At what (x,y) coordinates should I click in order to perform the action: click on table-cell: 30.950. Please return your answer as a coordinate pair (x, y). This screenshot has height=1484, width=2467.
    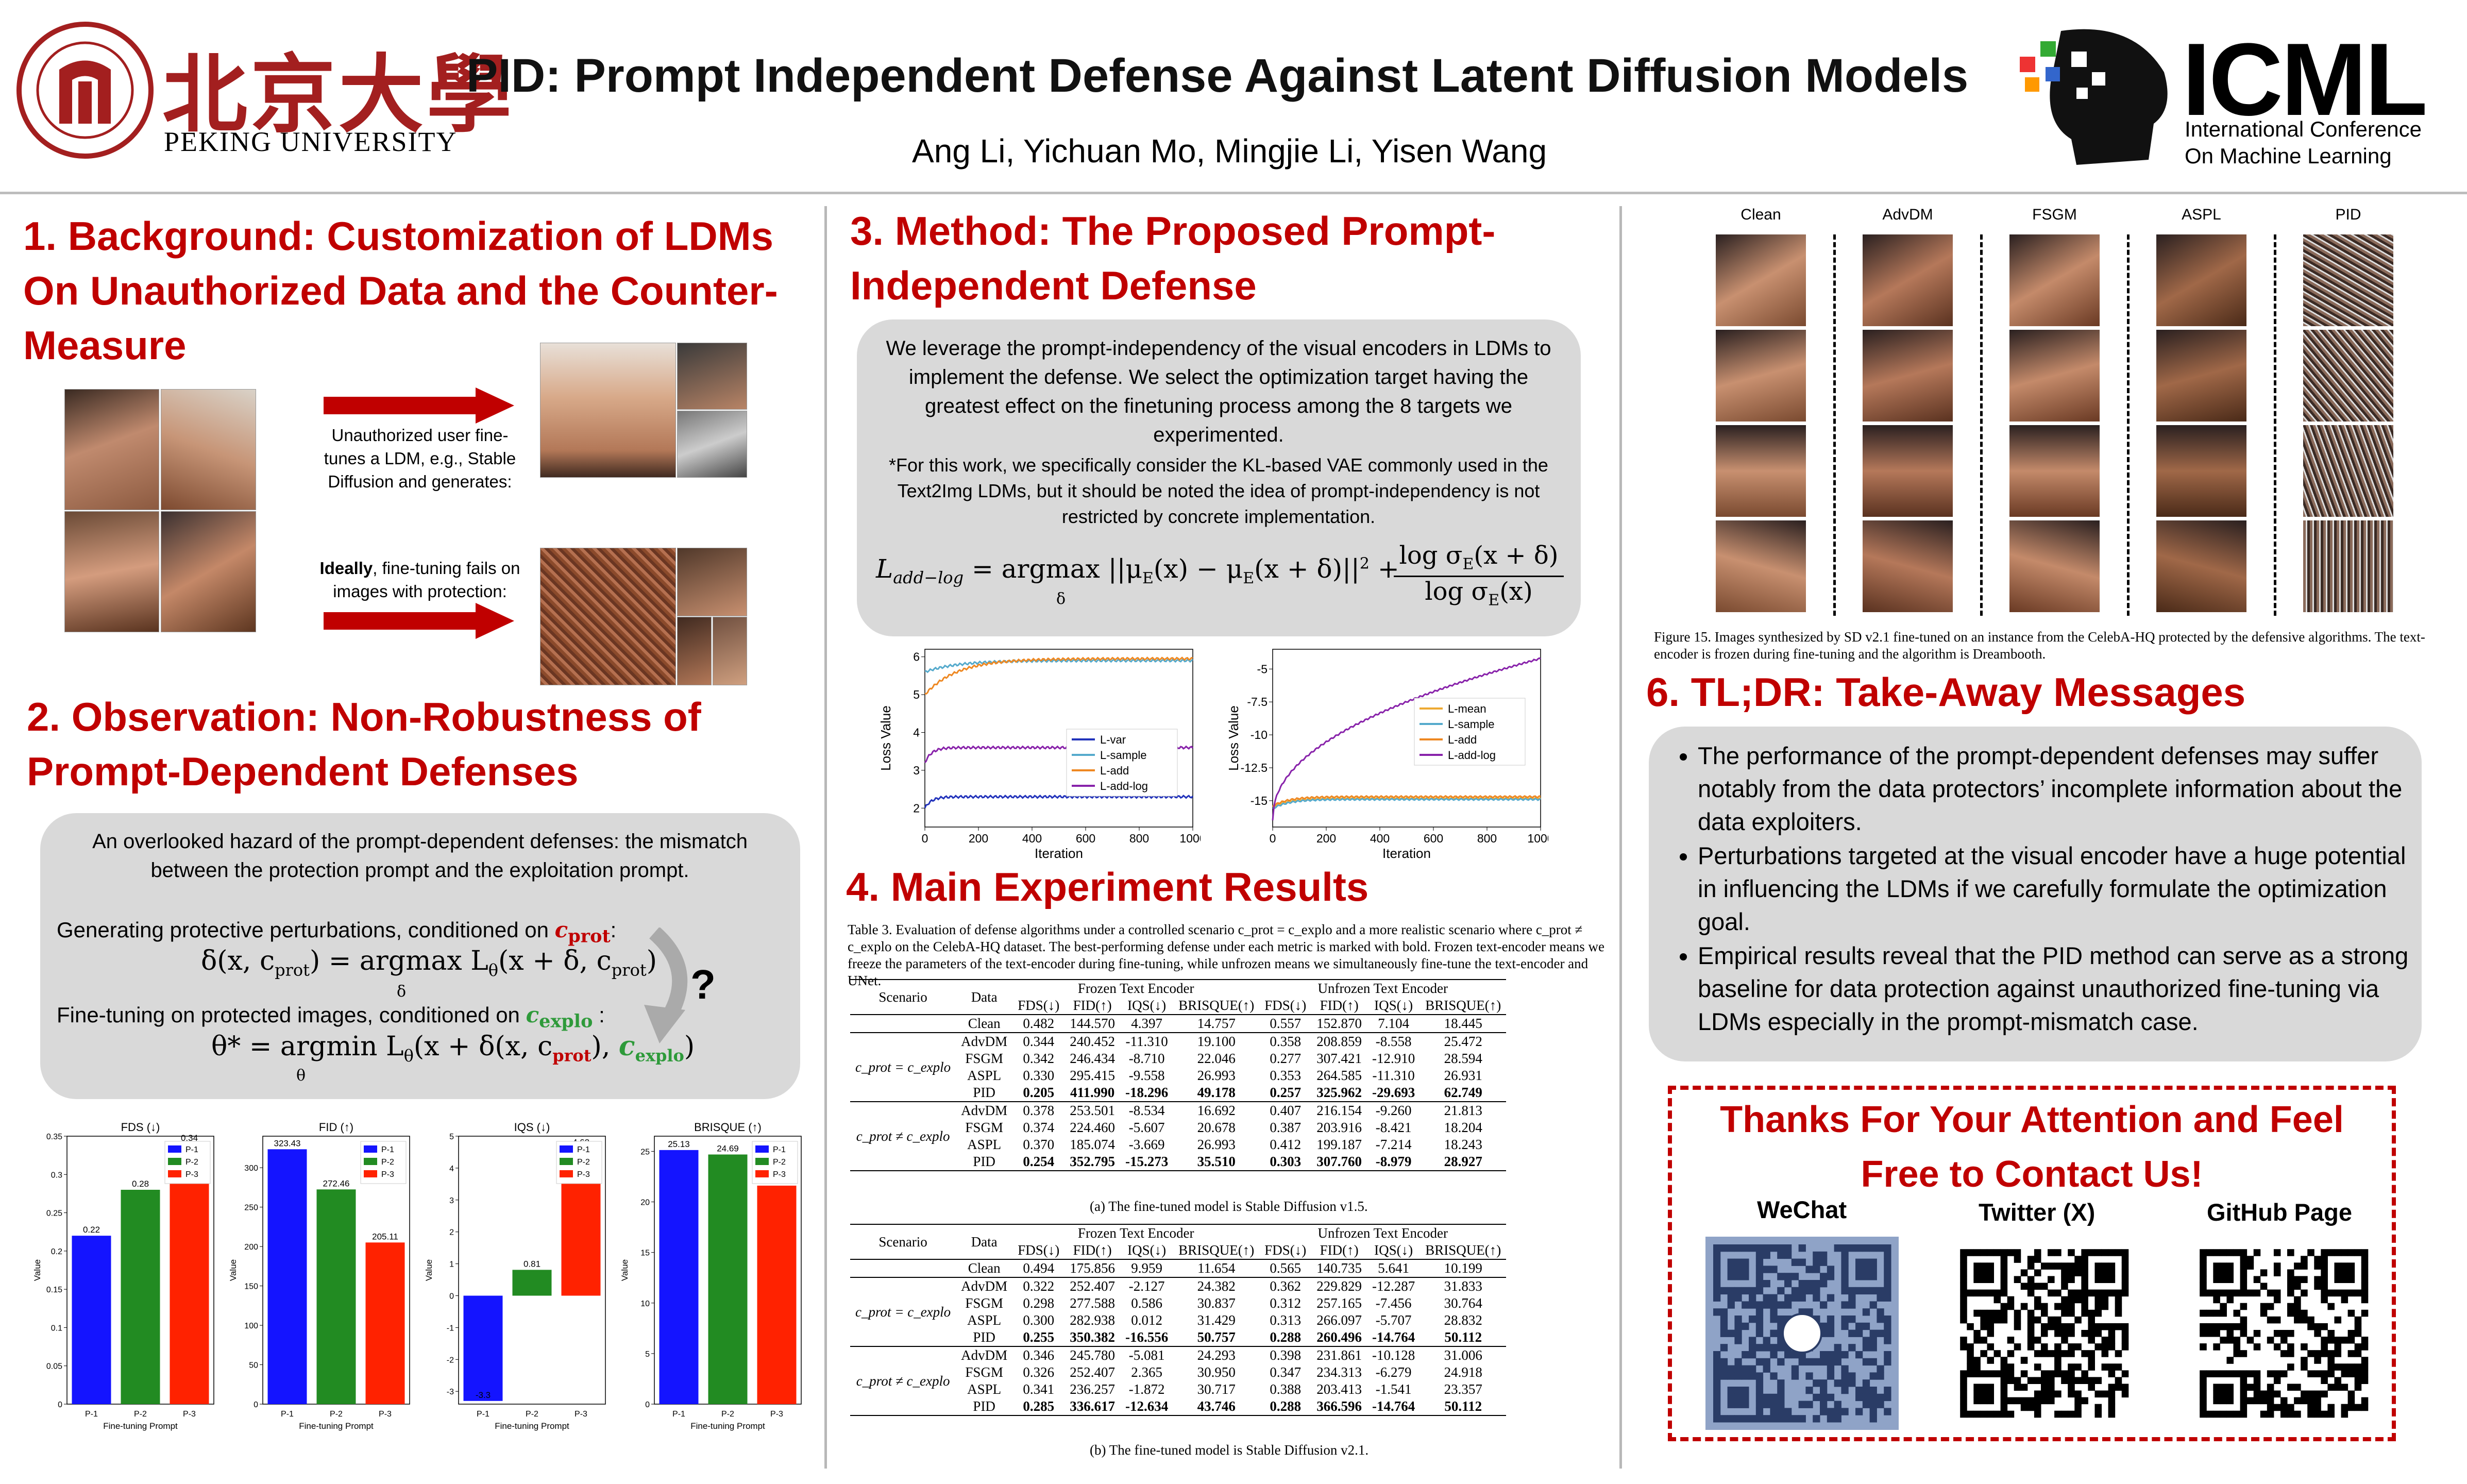
    Looking at the image, I should click on (1216, 1372).